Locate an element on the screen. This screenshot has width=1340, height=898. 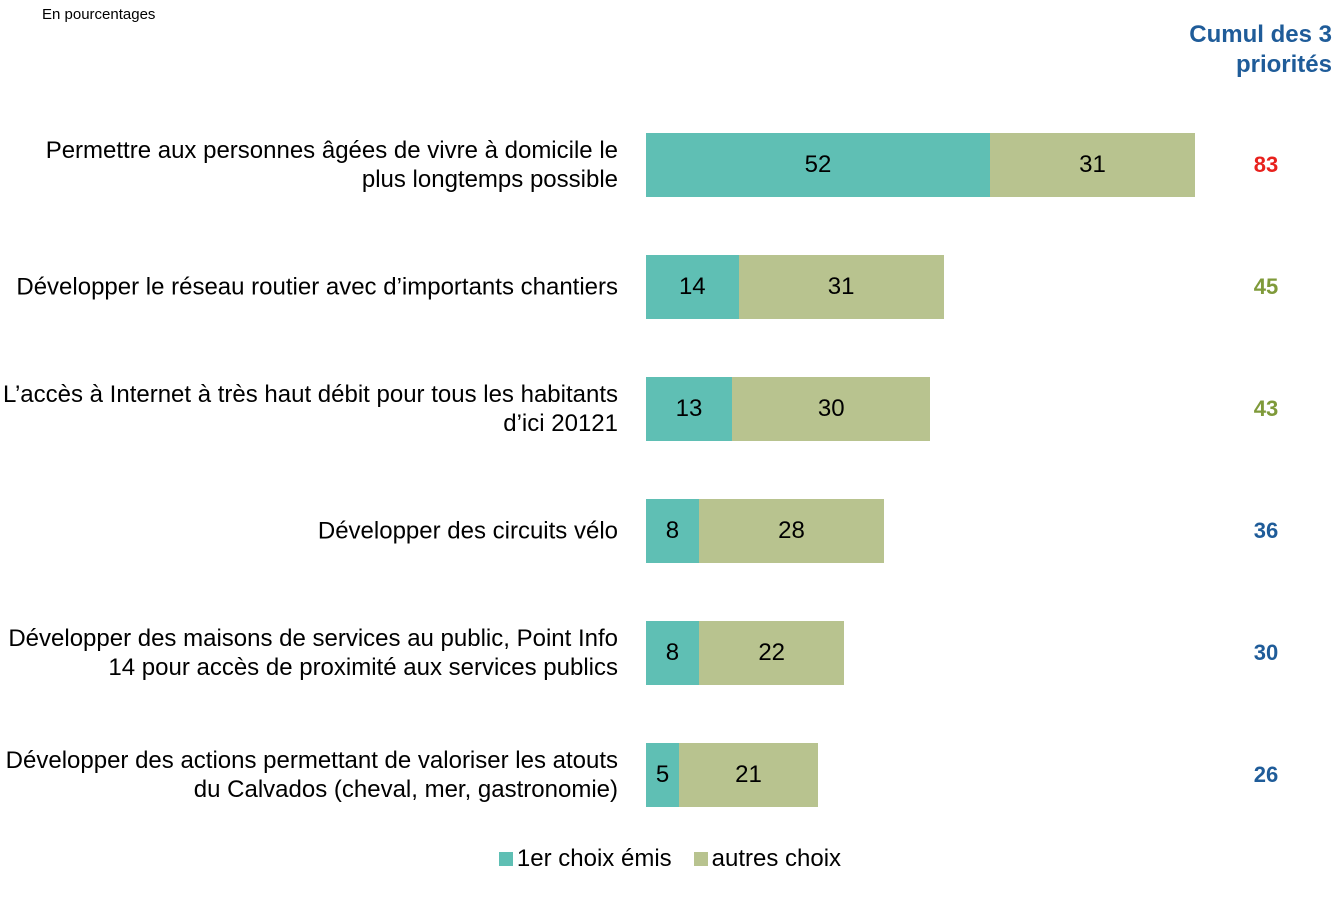
total-label: 26 is located at coordinates (1266, 774).